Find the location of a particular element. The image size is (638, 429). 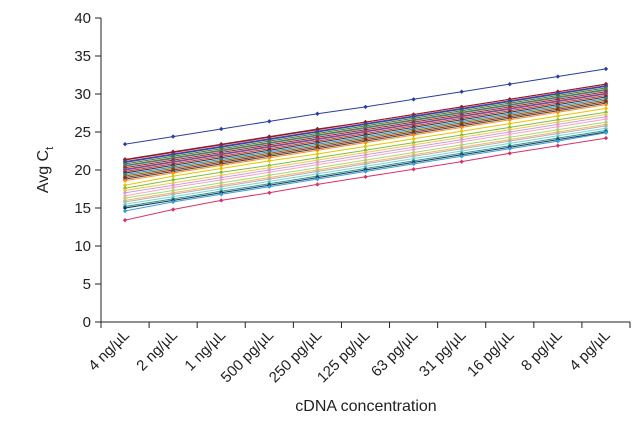

y-tick-label: 30 is located at coordinates (82, 94).